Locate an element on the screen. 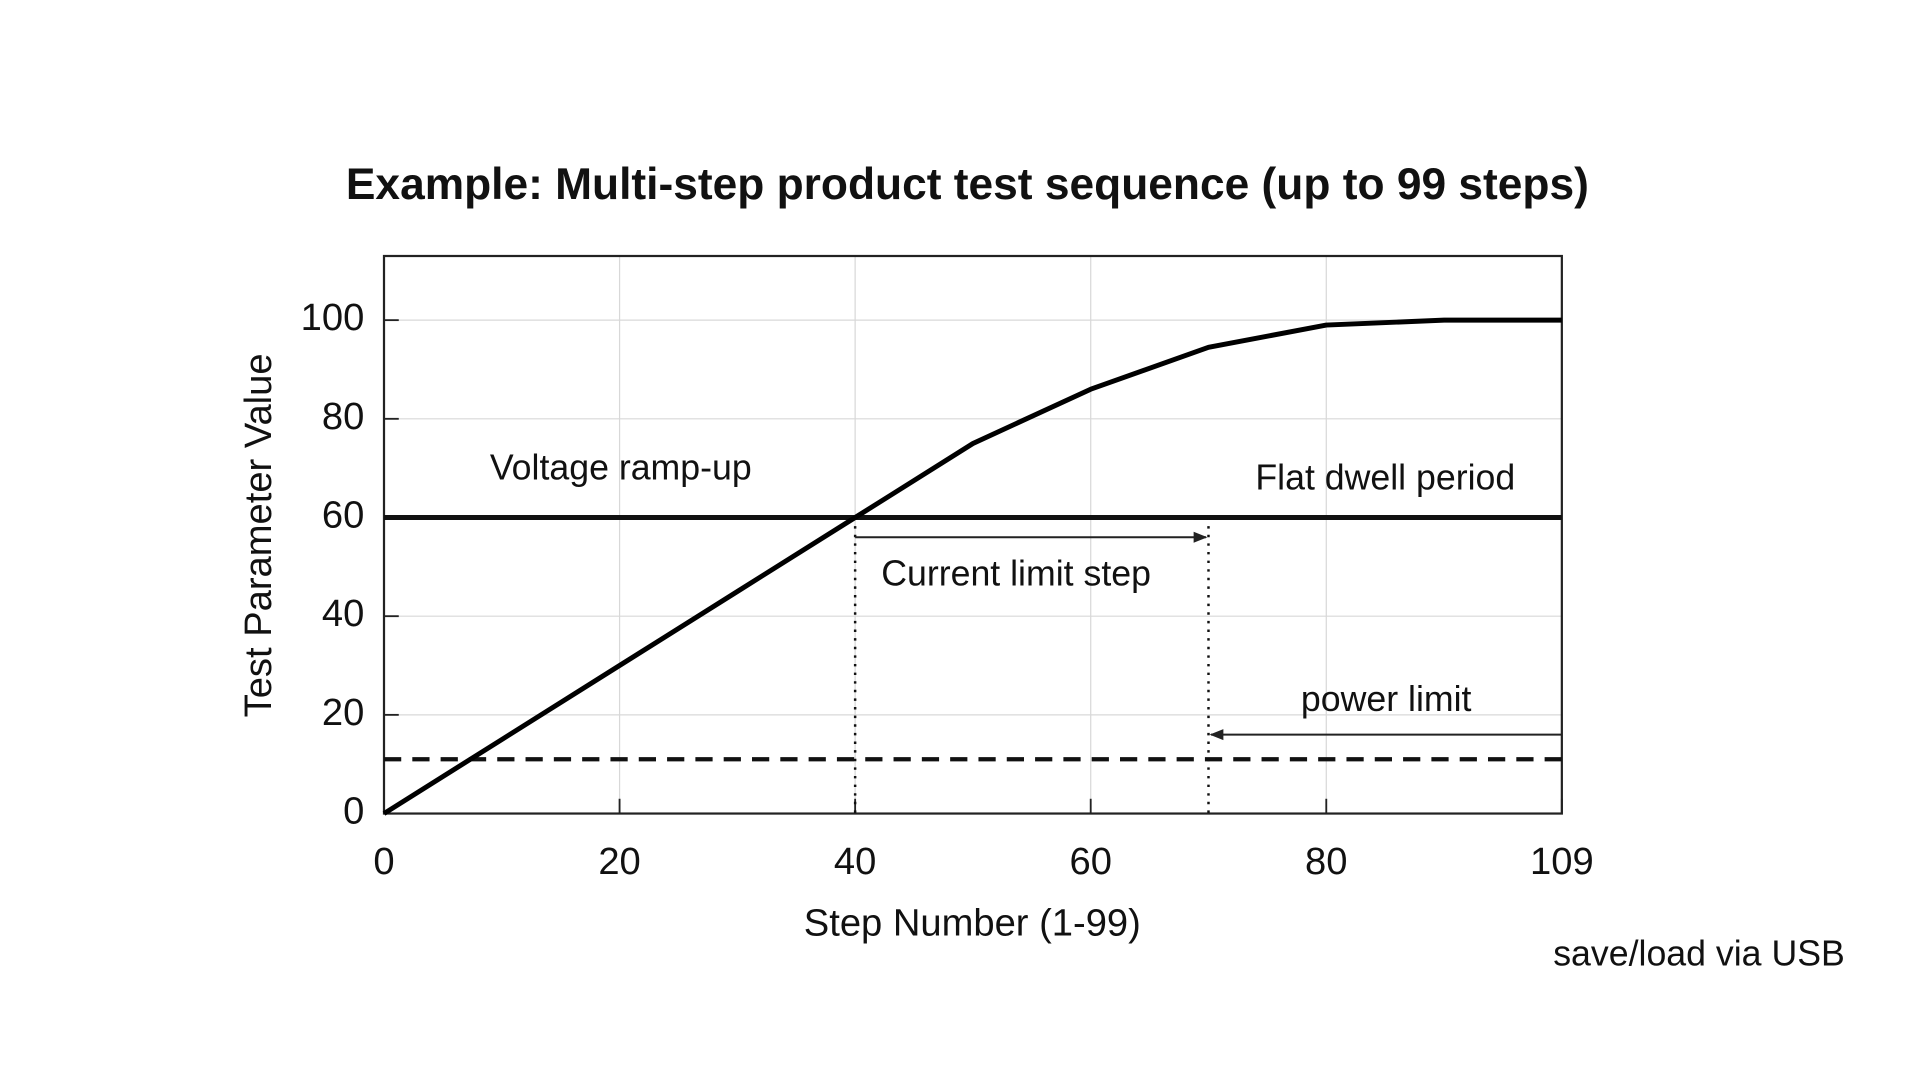 This screenshot has width=1920, height=1080. x-tick-label: 109 is located at coordinates (1562, 861).